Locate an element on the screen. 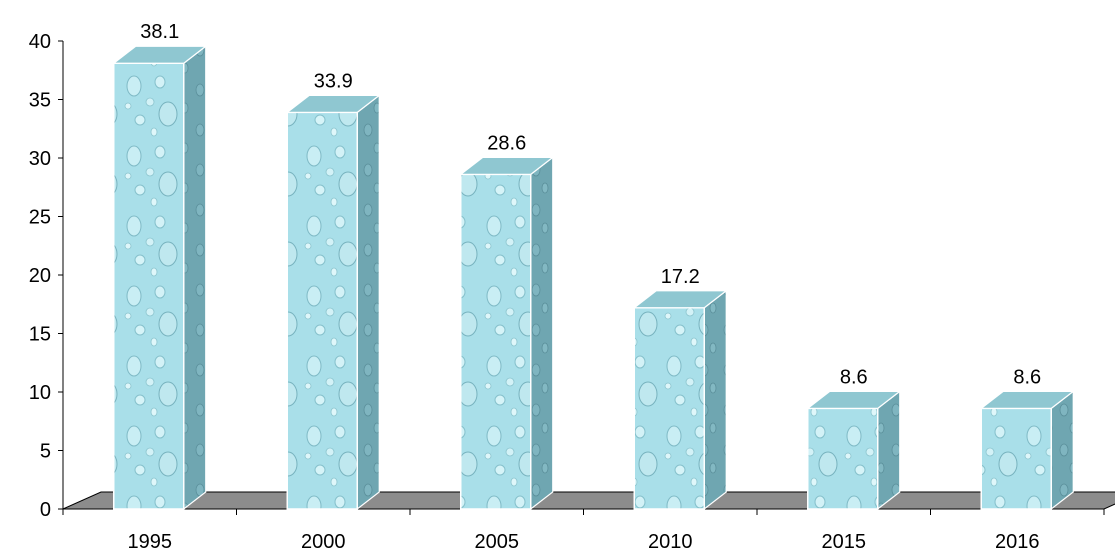 The width and height of the screenshot is (1115, 554). bar-2016 is located at coordinates (1027, 450).